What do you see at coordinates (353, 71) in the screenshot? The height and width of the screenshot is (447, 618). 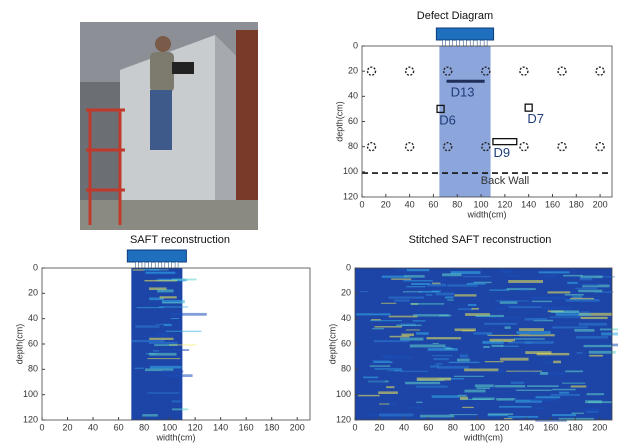 I see `y-tick-label: 20` at bounding box center [353, 71].